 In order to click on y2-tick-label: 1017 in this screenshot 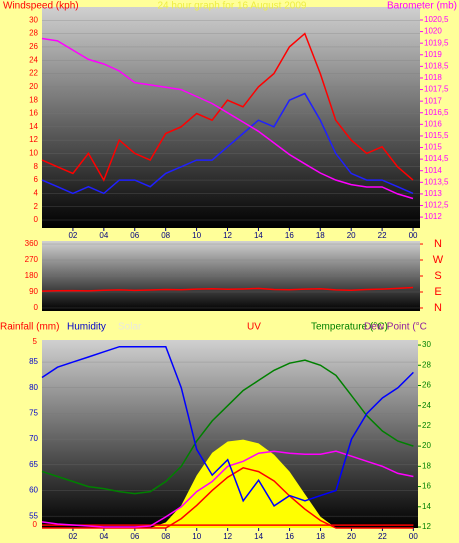, I will do `click(433, 100)`.